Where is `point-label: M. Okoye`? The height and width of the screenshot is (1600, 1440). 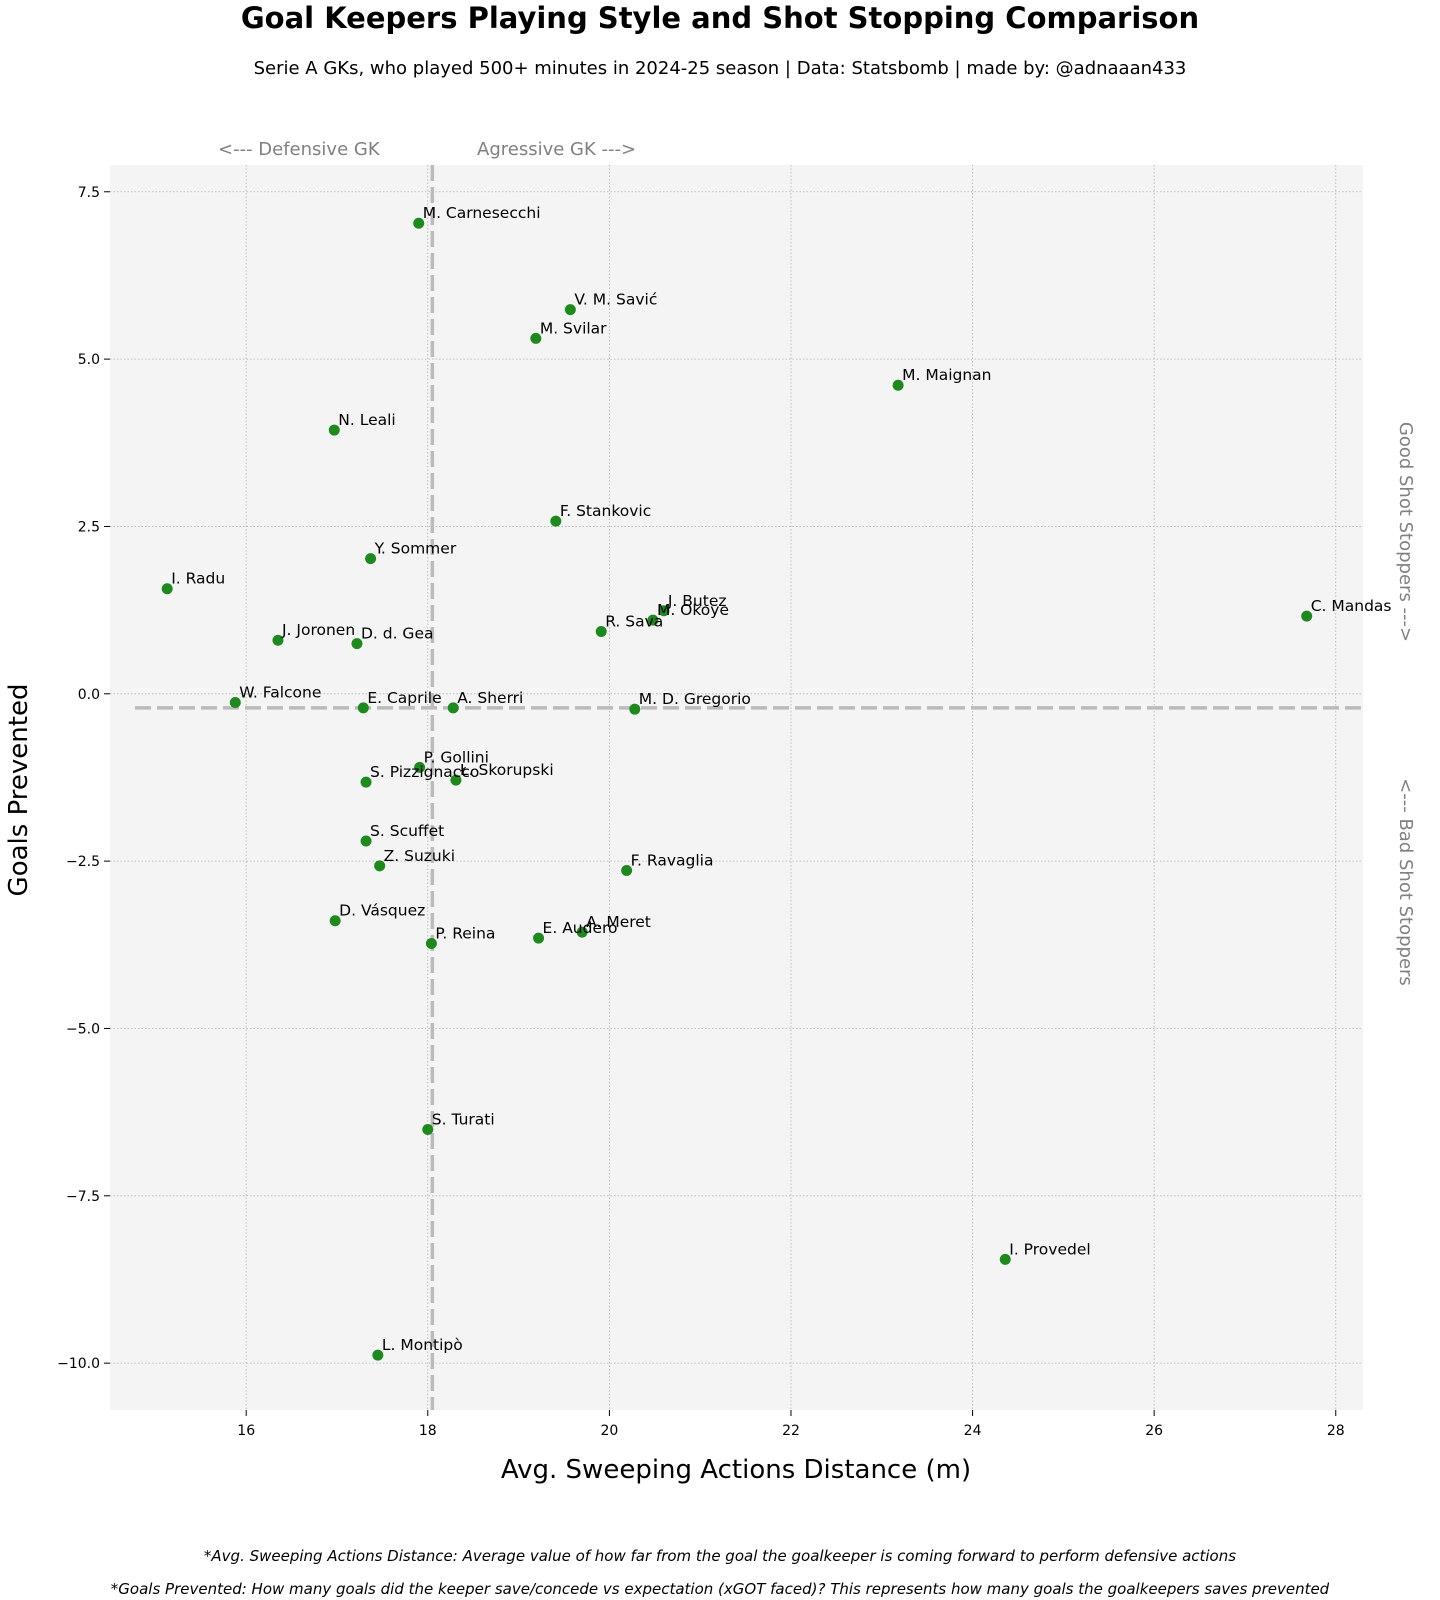 point-label: M. Okoye is located at coordinates (693, 610).